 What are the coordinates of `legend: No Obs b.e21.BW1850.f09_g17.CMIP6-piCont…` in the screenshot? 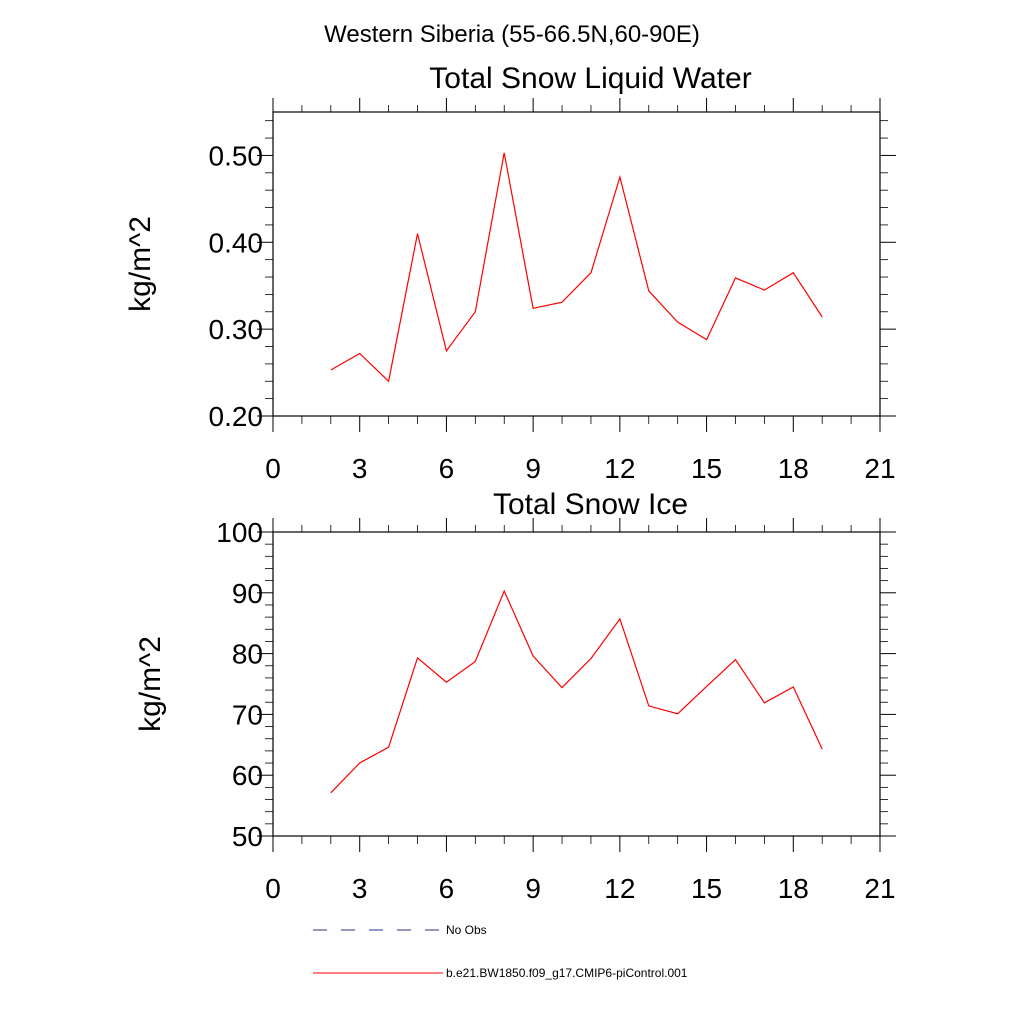 It's located at (500, 951).